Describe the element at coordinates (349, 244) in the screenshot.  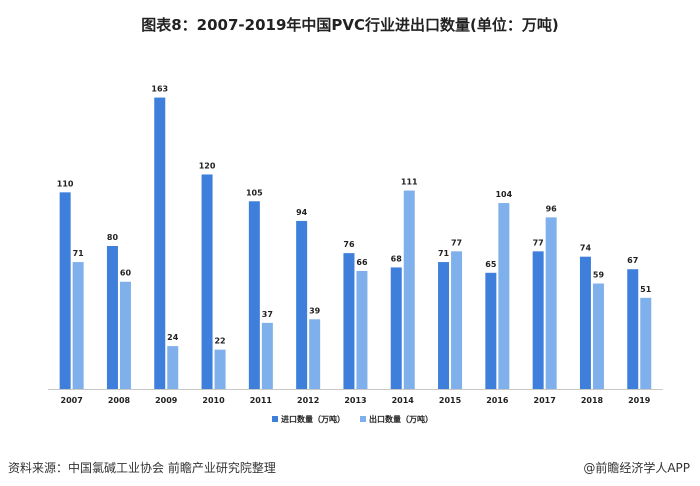
I see `import-value-label-2013: 76` at that location.